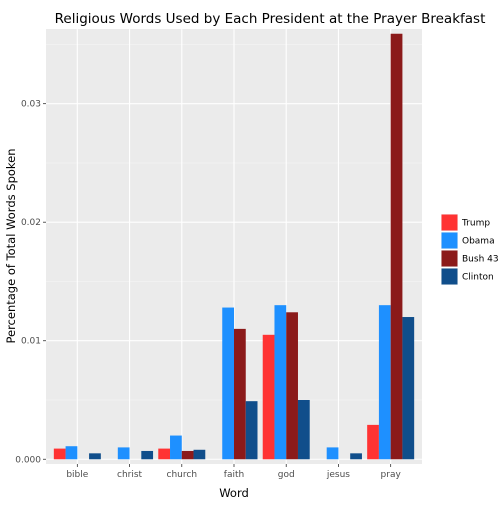 The width and height of the screenshot is (504, 509). What do you see at coordinates (30, 282) in the screenshot?
I see `y-axis-ticks: 0.000 0.01 0.02 0.03` at bounding box center [30, 282].